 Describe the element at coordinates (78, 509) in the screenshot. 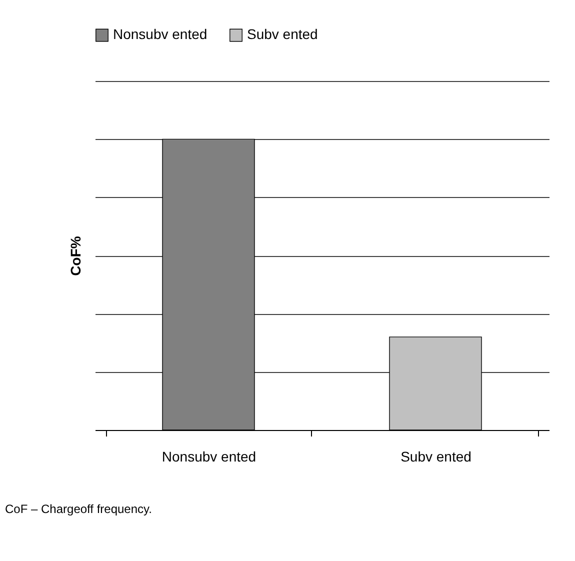

I see `text: CoF – Chargeoff frequency.` at that location.